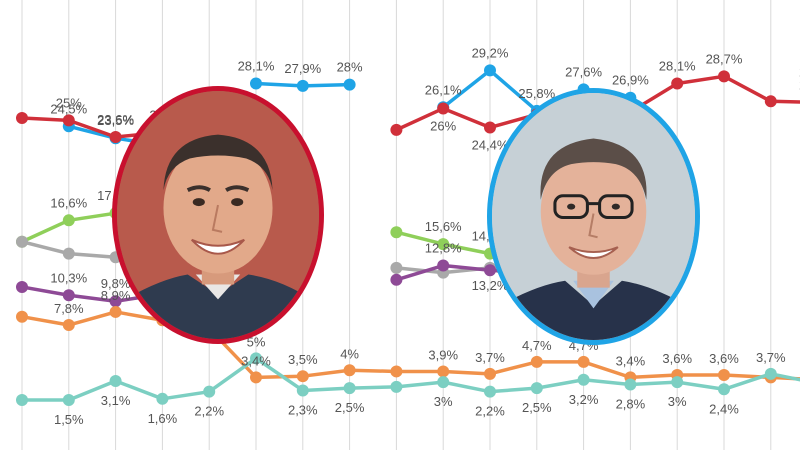 This screenshot has height=450, width=800. I want to click on data-label: 26,1%, so click(443, 89).